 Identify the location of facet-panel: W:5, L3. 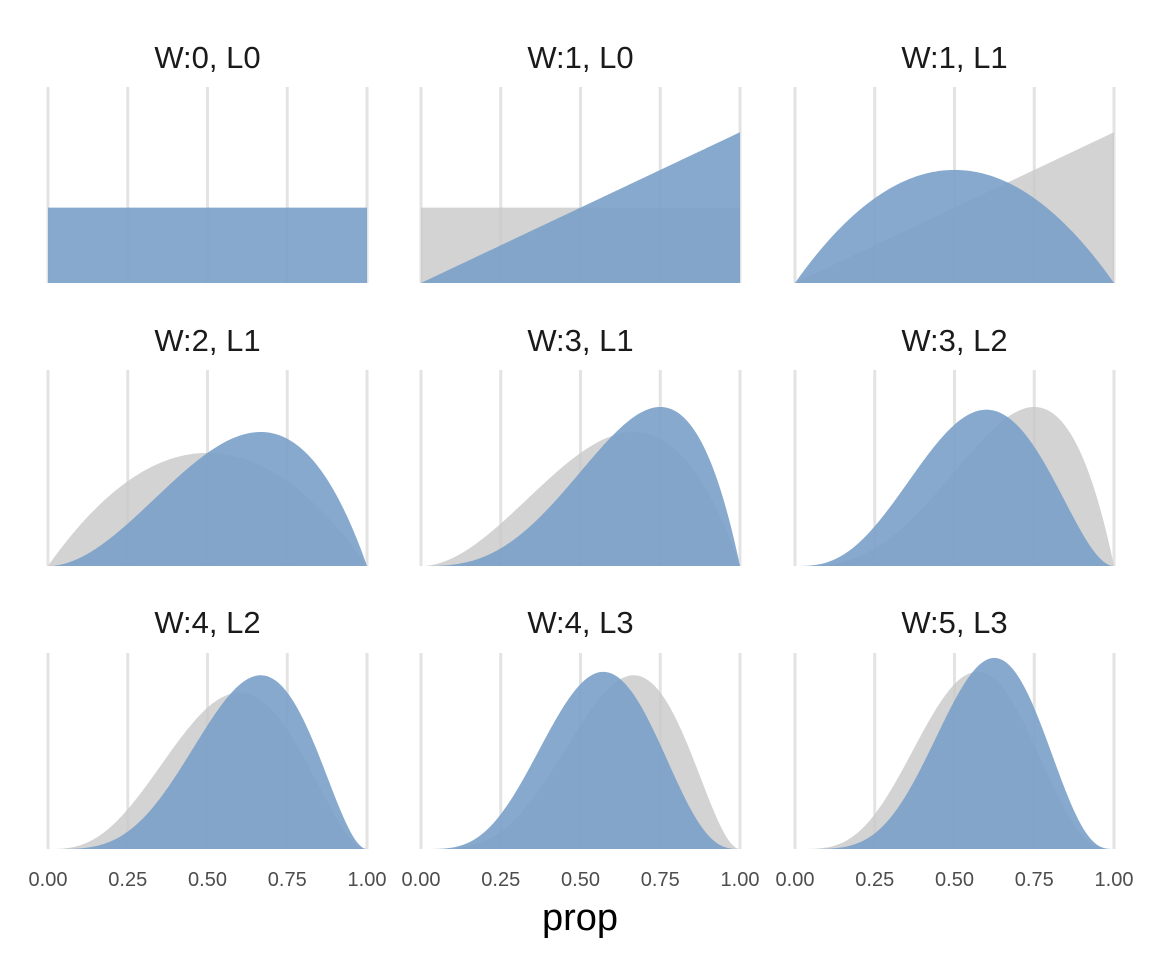
(954, 727).